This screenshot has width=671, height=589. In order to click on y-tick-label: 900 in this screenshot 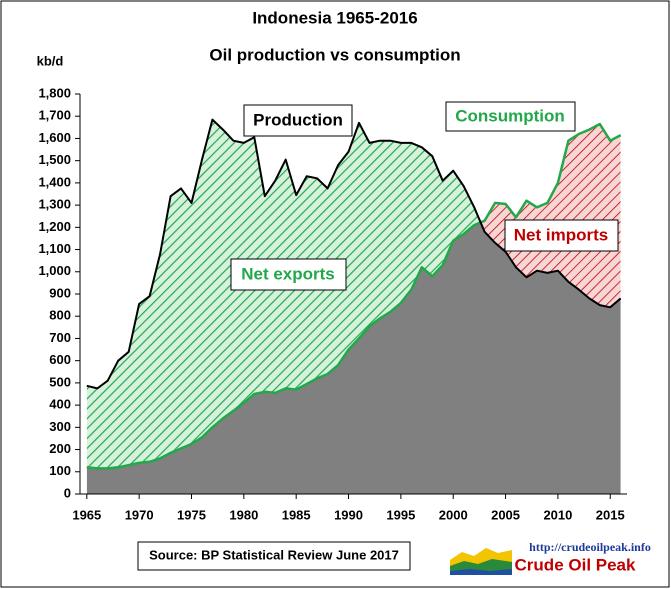, I will do `click(60, 292)`.